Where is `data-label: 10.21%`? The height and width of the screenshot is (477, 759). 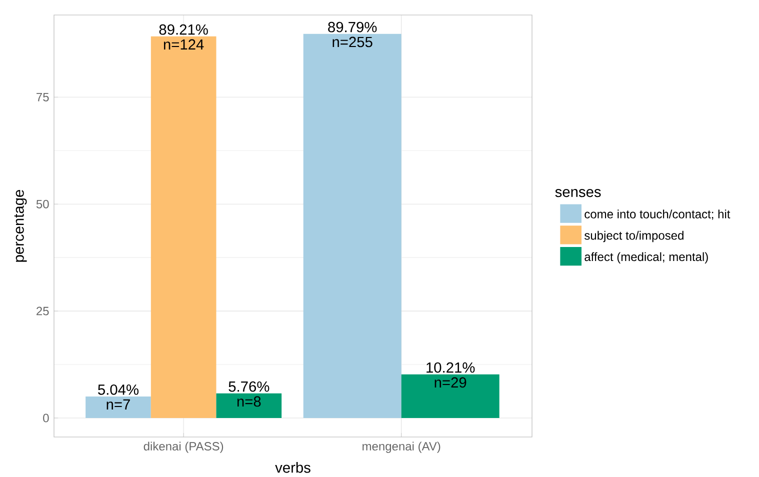
data-label: 10.21% is located at coordinates (450, 367).